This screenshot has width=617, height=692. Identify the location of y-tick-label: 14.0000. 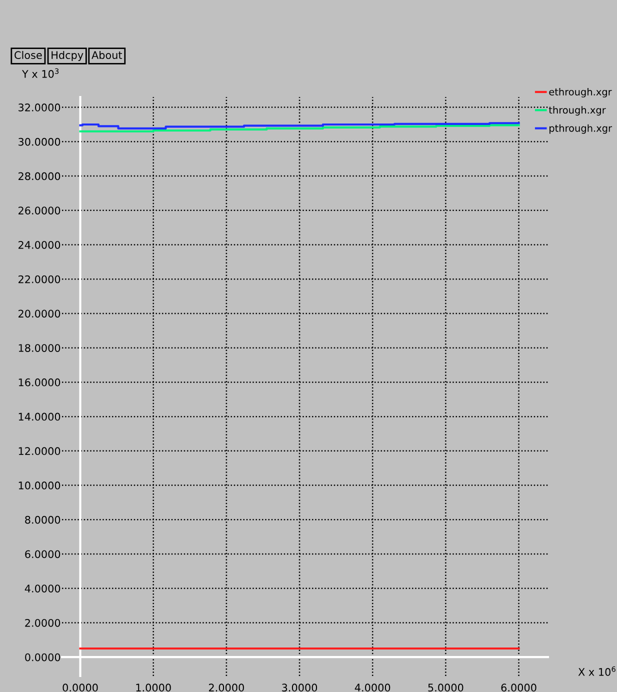
(39, 416).